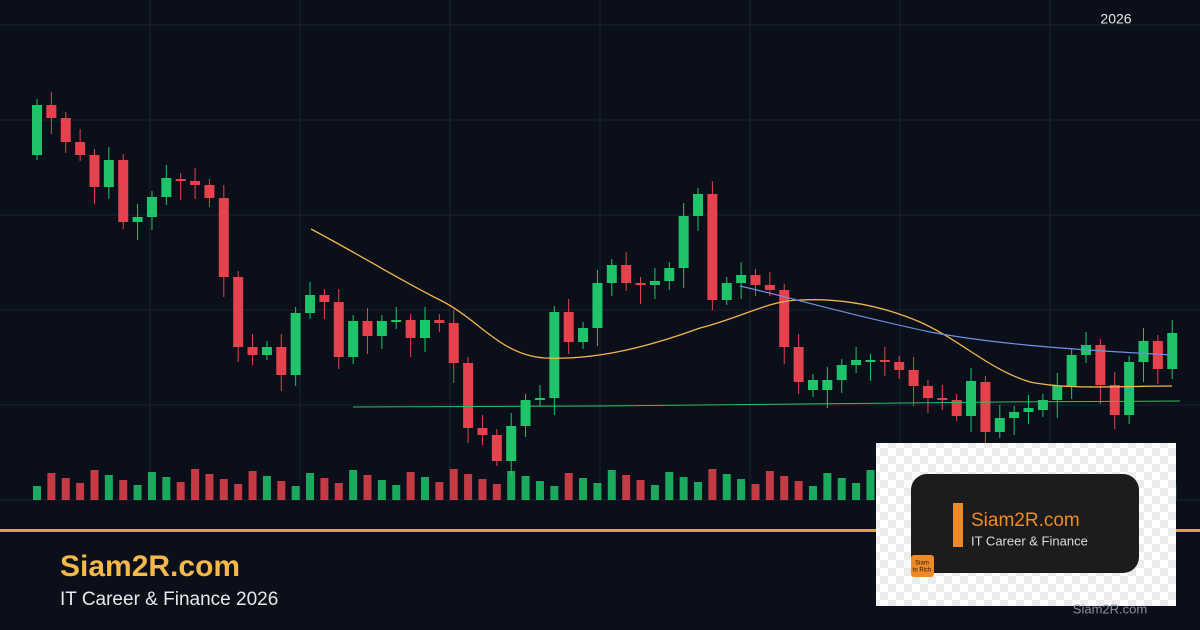 The image size is (1200, 630). Describe the element at coordinates (766, 404) in the screenshot. I see `support-line` at that location.